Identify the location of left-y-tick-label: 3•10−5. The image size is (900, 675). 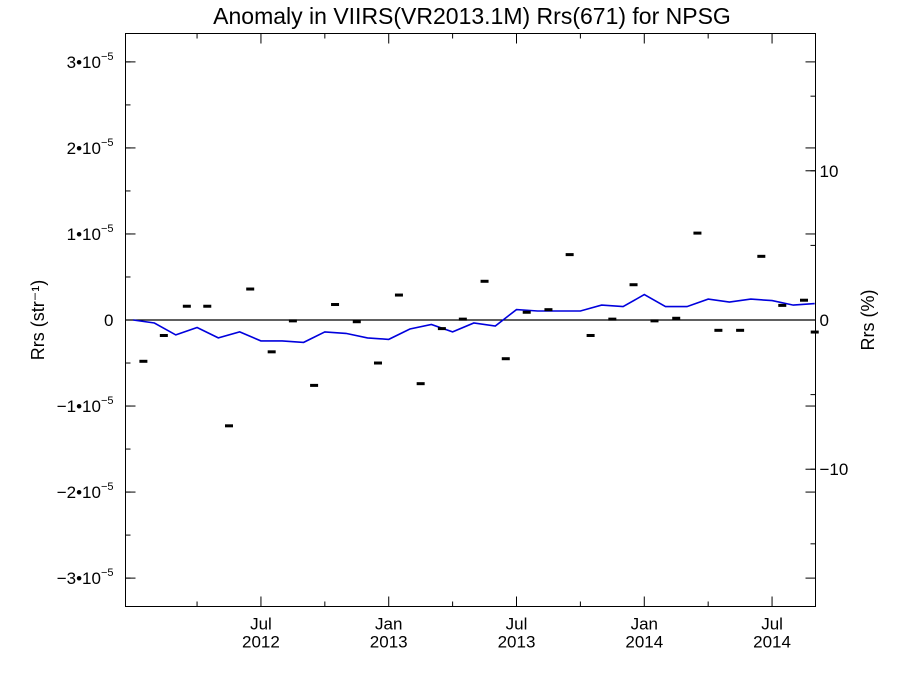
(90, 61).